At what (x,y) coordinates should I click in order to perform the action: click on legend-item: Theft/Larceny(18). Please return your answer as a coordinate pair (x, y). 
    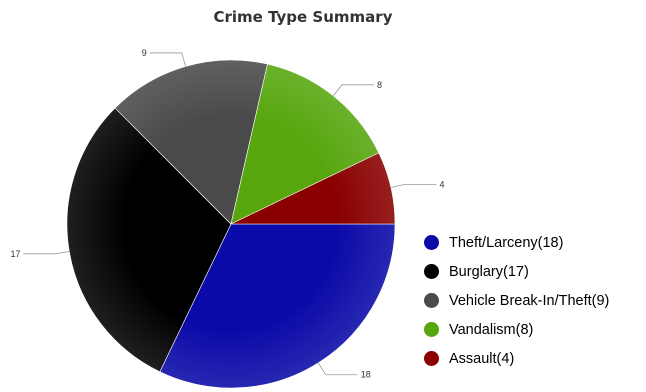
    Looking at the image, I should click on (516, 242).